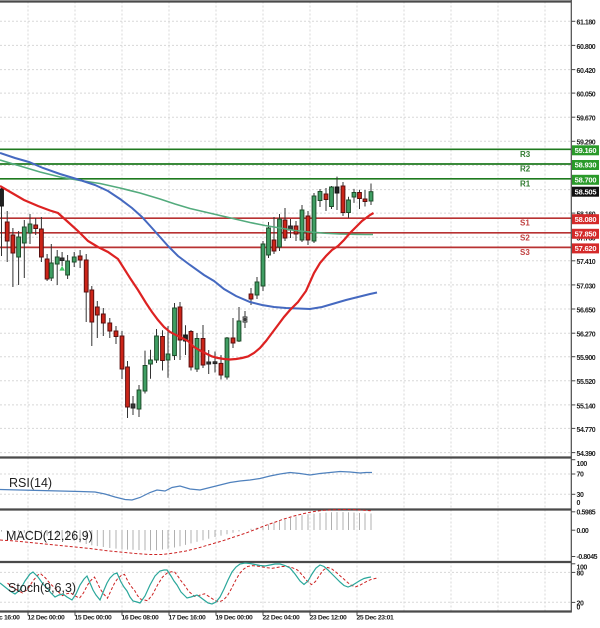 Image resolution: width=600 pixels, height=628 pixels. What do you see at coordinates (586, 382) in the screenshot?
I see `svg-text: 55.520` at bounding box center [586, 382].